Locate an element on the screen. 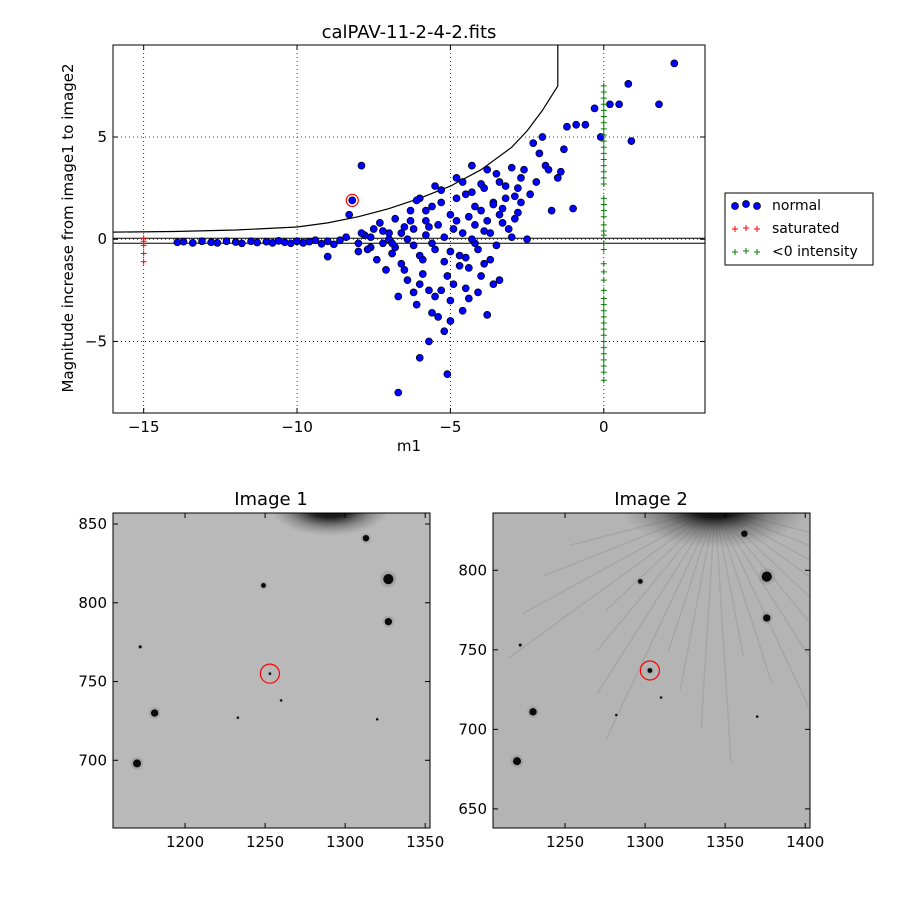 This screenshot has width=900, height=900. legend-label-saturated: saturated is located at coordinates (806, 229).